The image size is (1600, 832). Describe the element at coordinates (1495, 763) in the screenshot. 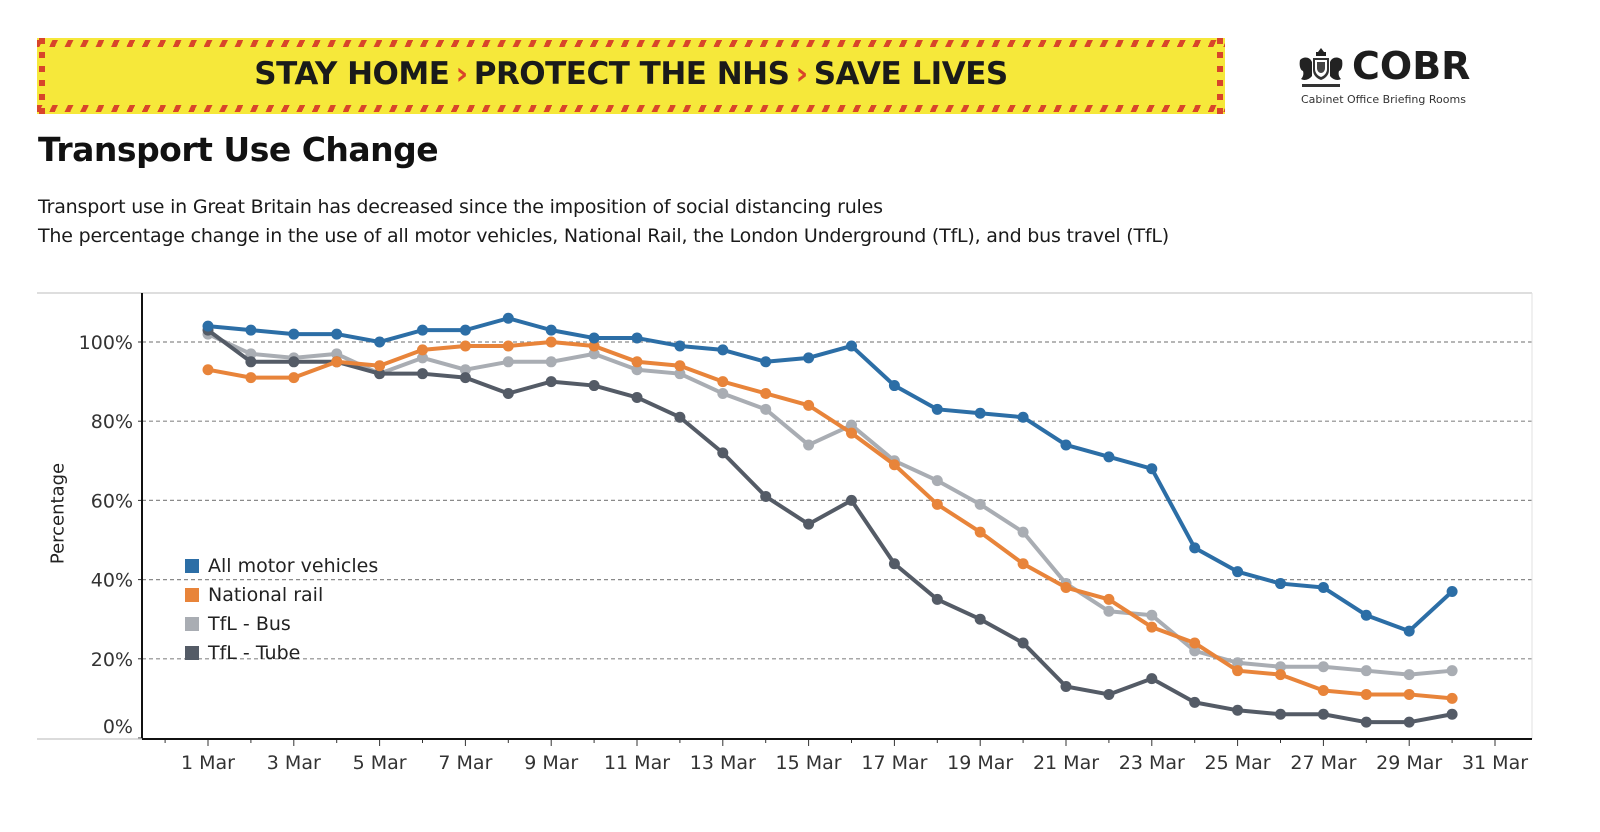

I see `x-tick-label: 31 Mar` at that location.